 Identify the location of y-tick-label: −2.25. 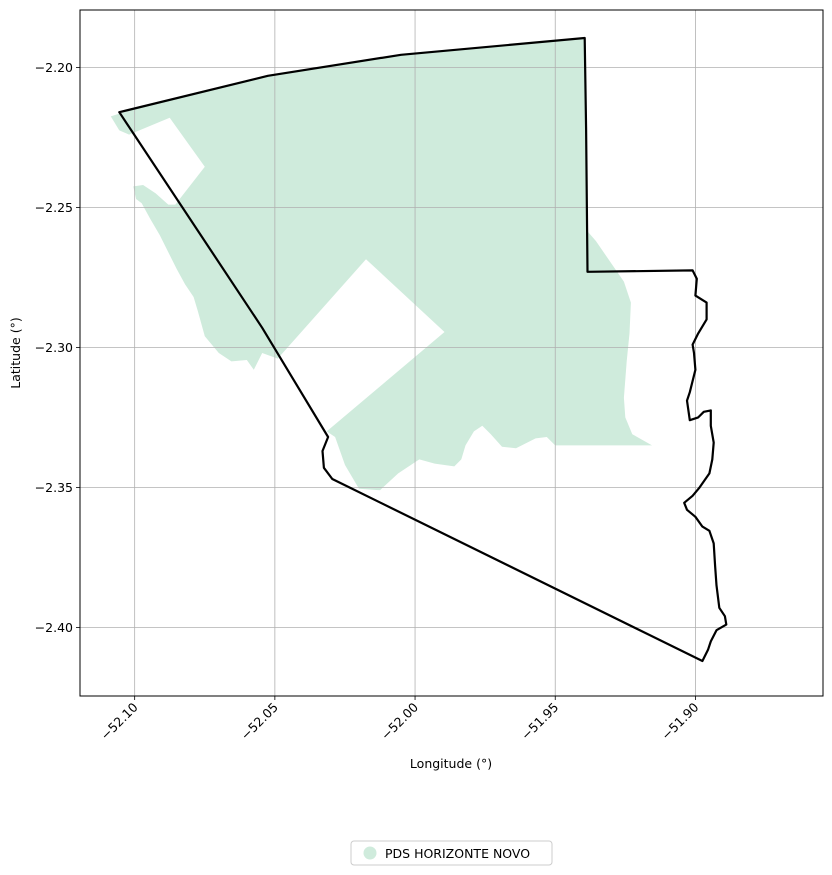
(54, 207).